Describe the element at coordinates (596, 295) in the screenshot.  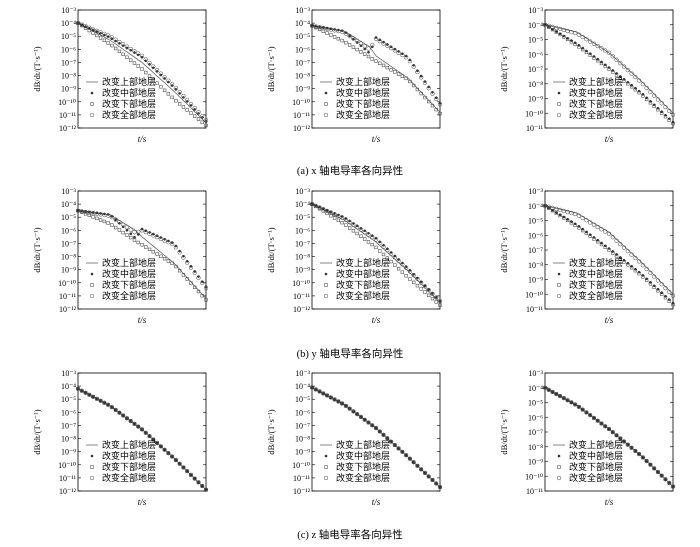
I see `legend-label: 改变全部地层` at that location.